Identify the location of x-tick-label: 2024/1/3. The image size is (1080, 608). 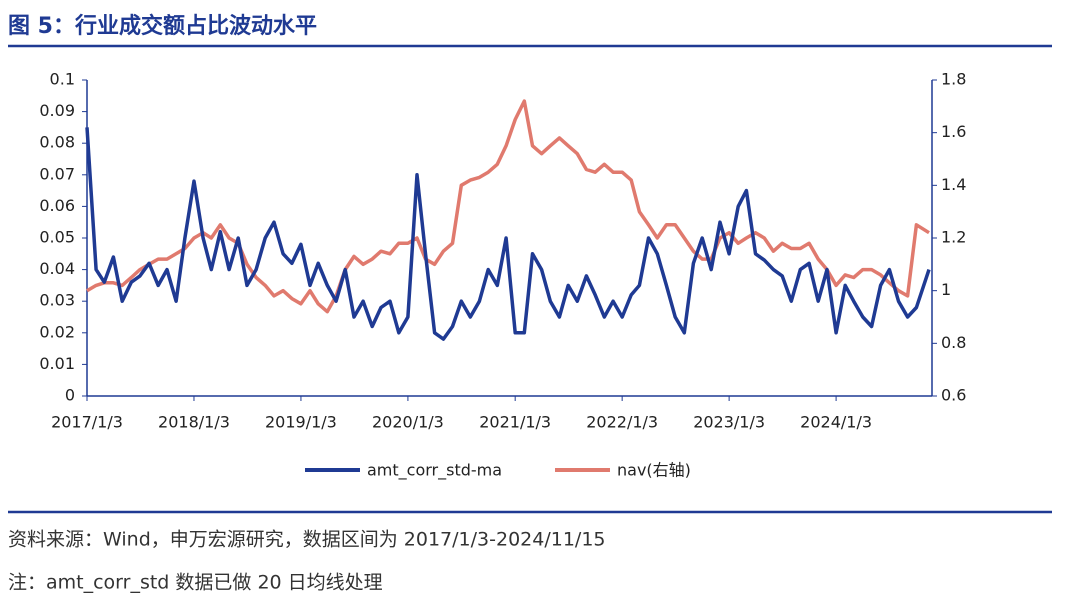
(836, 422).